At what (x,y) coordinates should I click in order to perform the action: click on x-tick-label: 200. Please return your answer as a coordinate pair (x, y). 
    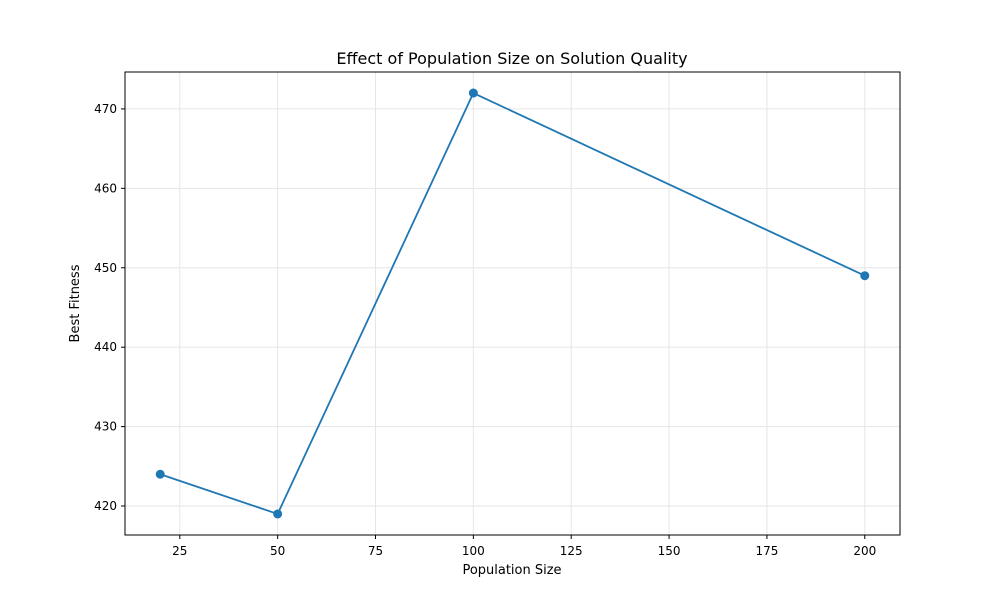
    Looking at the image, I should click on (864, 551).